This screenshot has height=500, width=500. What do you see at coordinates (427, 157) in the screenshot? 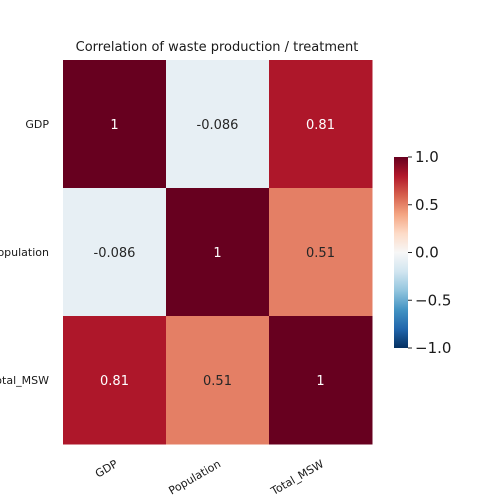
I see `colorbar-tick-label: 1.0` at bounding box center [427, 157].